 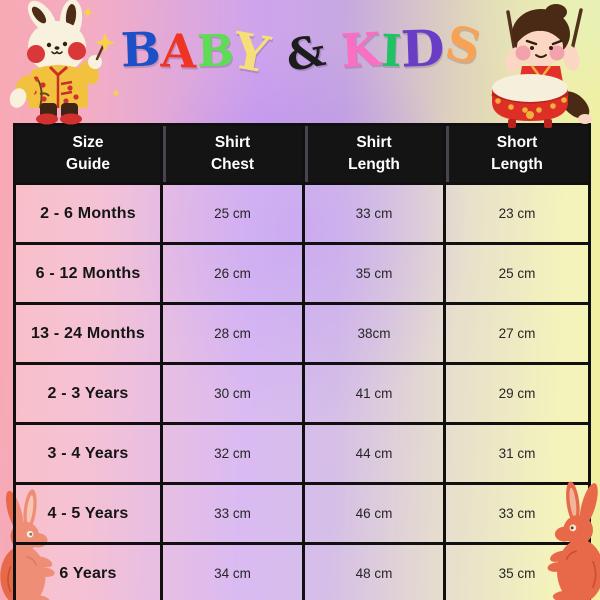 What do you see at coordinates (374, 333) in the screenshot?
I see `shirt-length-value: 38cm` at bounding box center [374, 333].